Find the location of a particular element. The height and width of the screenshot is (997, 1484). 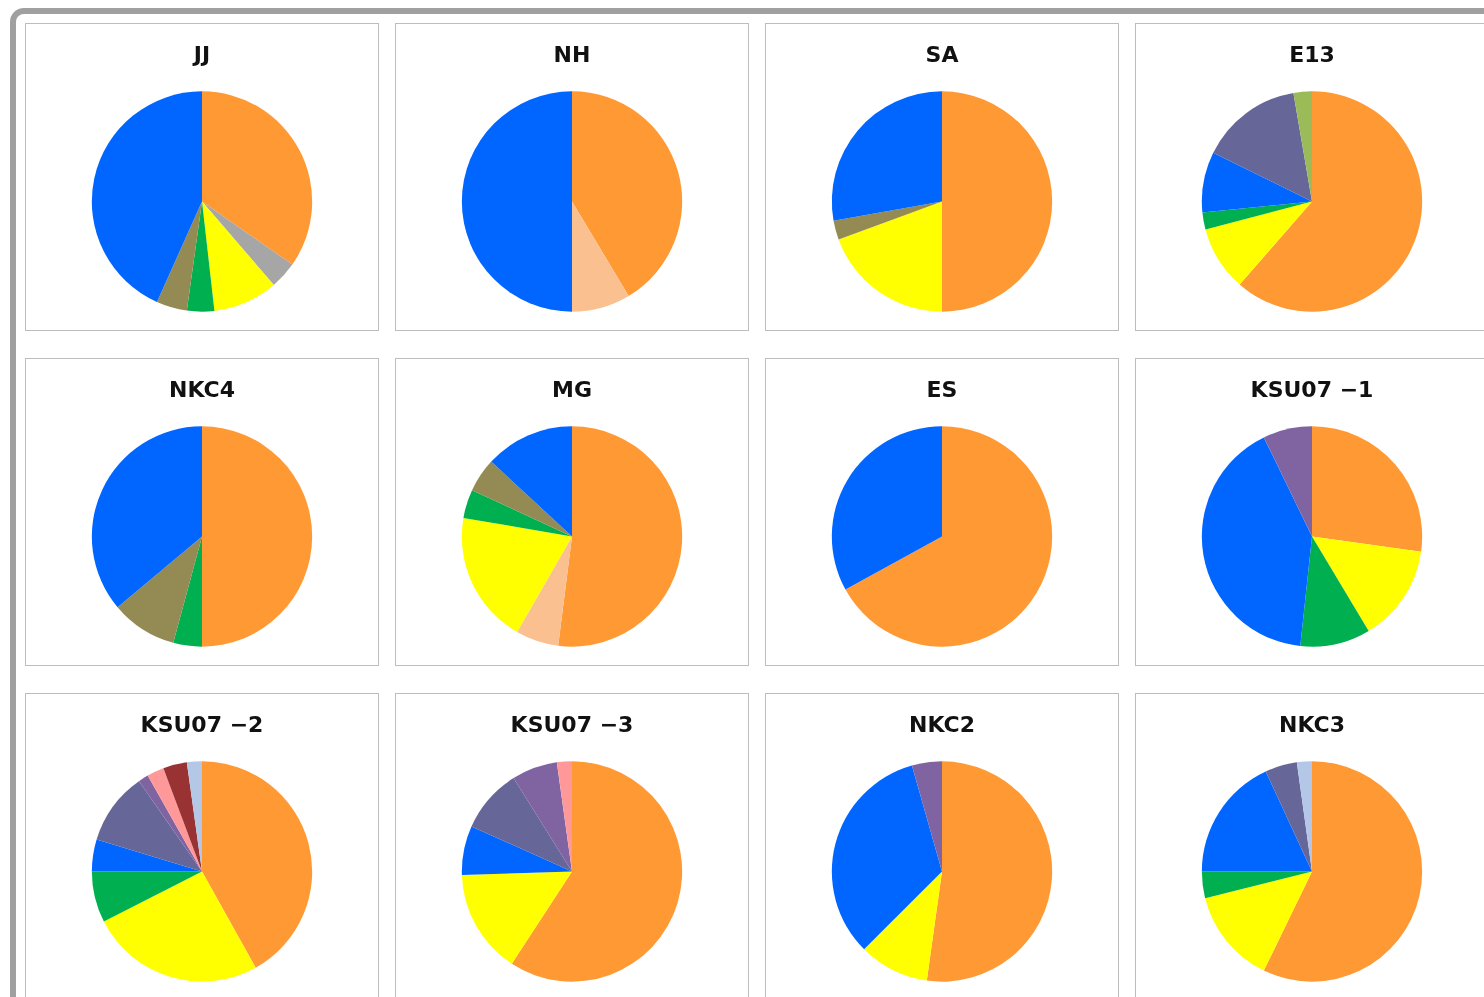

chart-title: E13 is located at coordinates (1312, 54).